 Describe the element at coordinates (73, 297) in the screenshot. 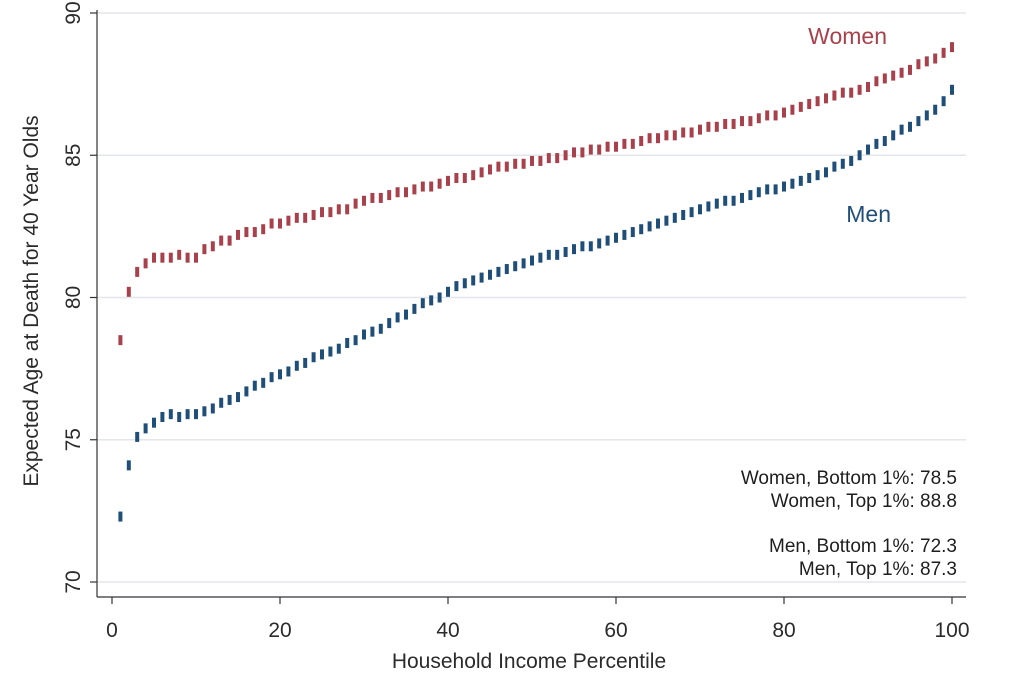

I see `y-tick-label-80: 80` at that location.